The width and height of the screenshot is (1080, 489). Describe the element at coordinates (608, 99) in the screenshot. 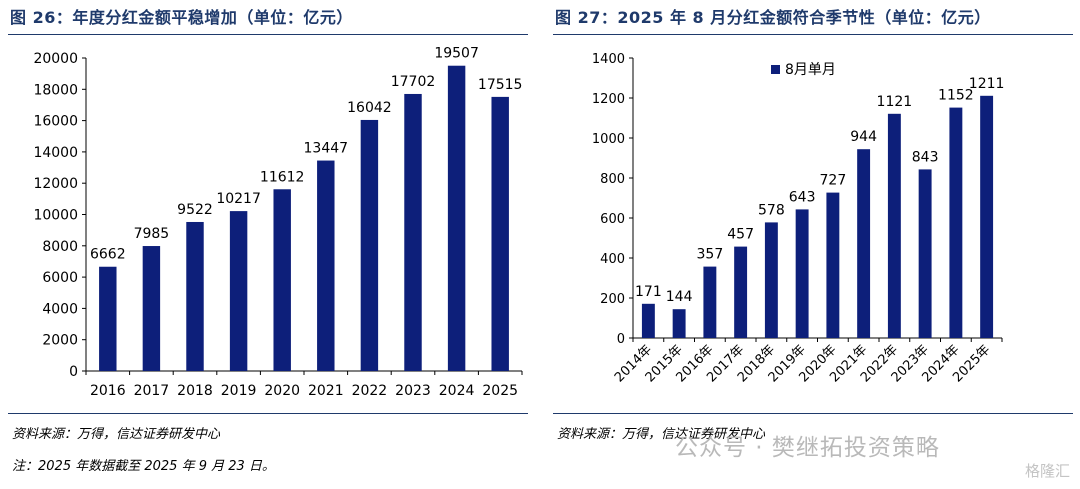

I see `y-tick-label: 1200` at that location.